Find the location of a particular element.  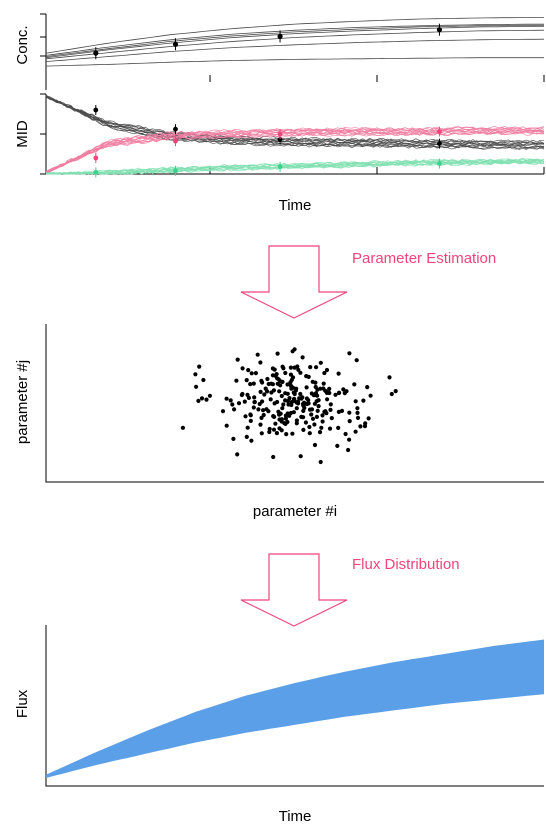

scatter-ylabel: parameter #j is located at coordinates (22, 402).